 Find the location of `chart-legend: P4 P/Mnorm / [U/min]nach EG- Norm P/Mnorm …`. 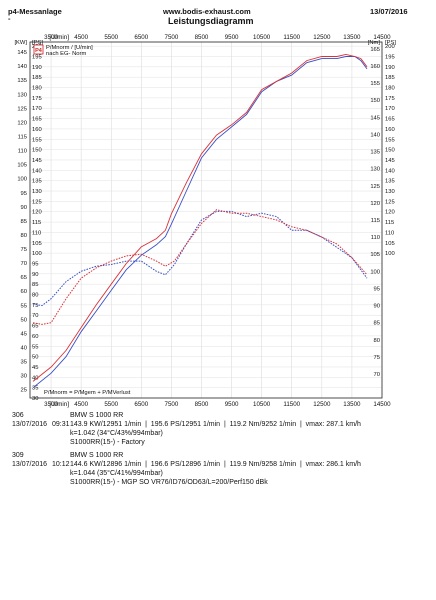

chart-legend: P4 P/Mnorm / [U/min]nach EG- Norm P/Mnorm … is located at coordinates (82, 220).